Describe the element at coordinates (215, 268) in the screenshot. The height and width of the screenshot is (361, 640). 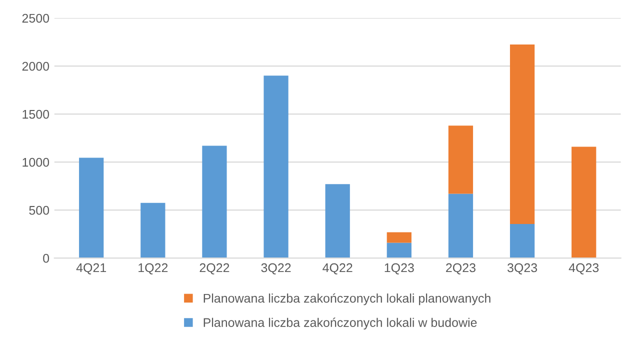
I see `x-tick-label: 2Q22` at that location.